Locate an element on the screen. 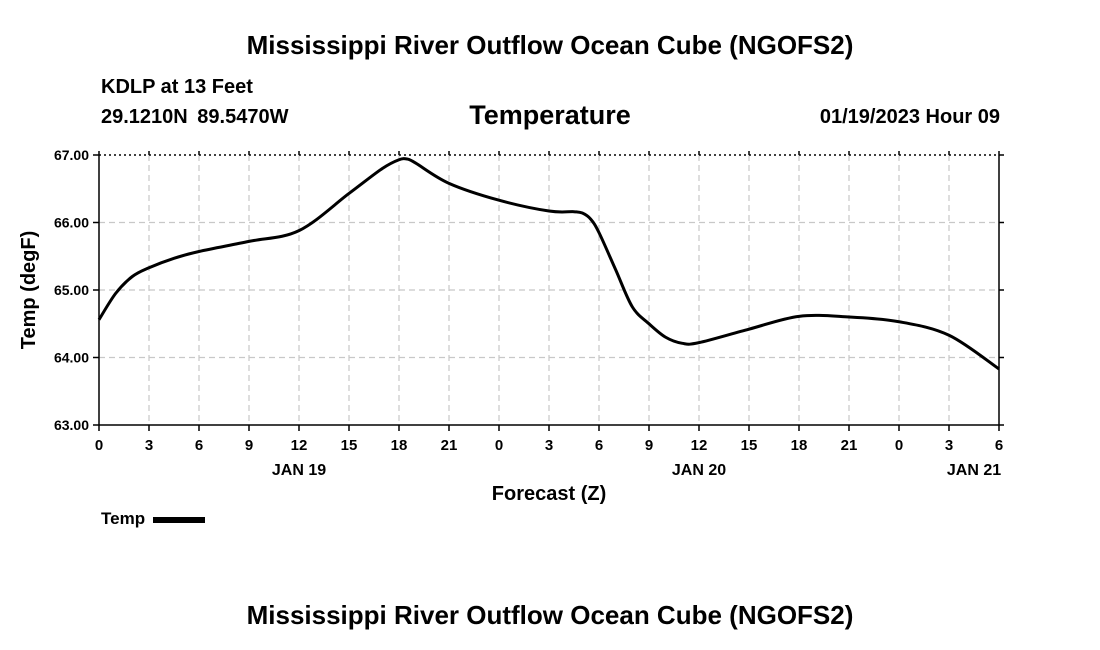 The height and width of the screenshot is (650, 1100). y-axis-title: Temp (degF) is located at coordinates (29, 290).